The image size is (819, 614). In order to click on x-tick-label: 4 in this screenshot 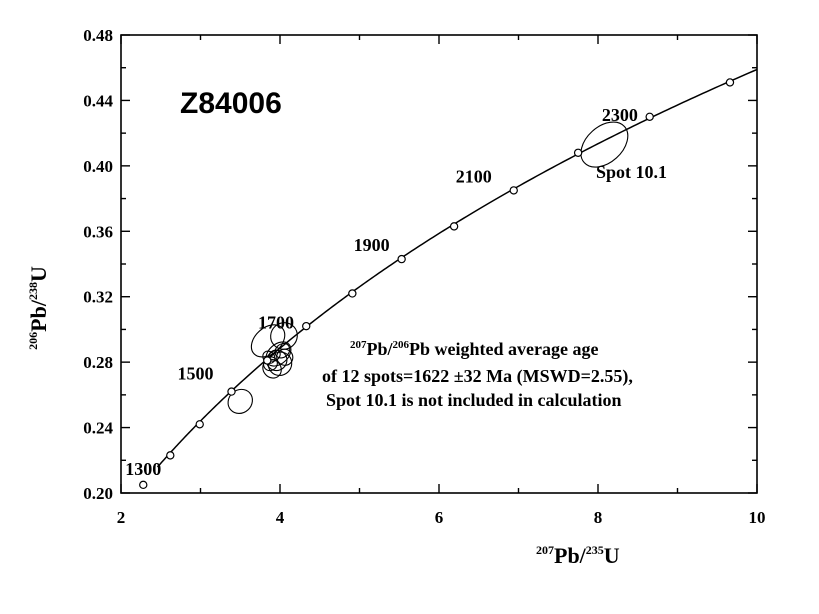, I will do `click(280, 517)`.